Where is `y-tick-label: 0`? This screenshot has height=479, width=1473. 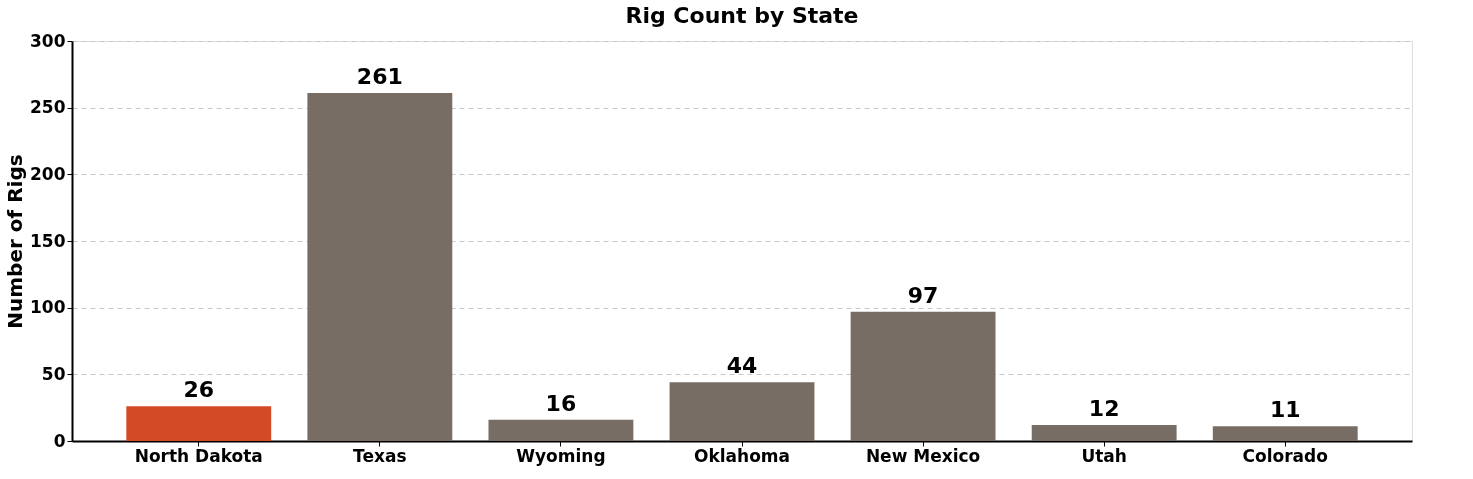
y-tick-label: 0 is located at coordinates (59, 440).